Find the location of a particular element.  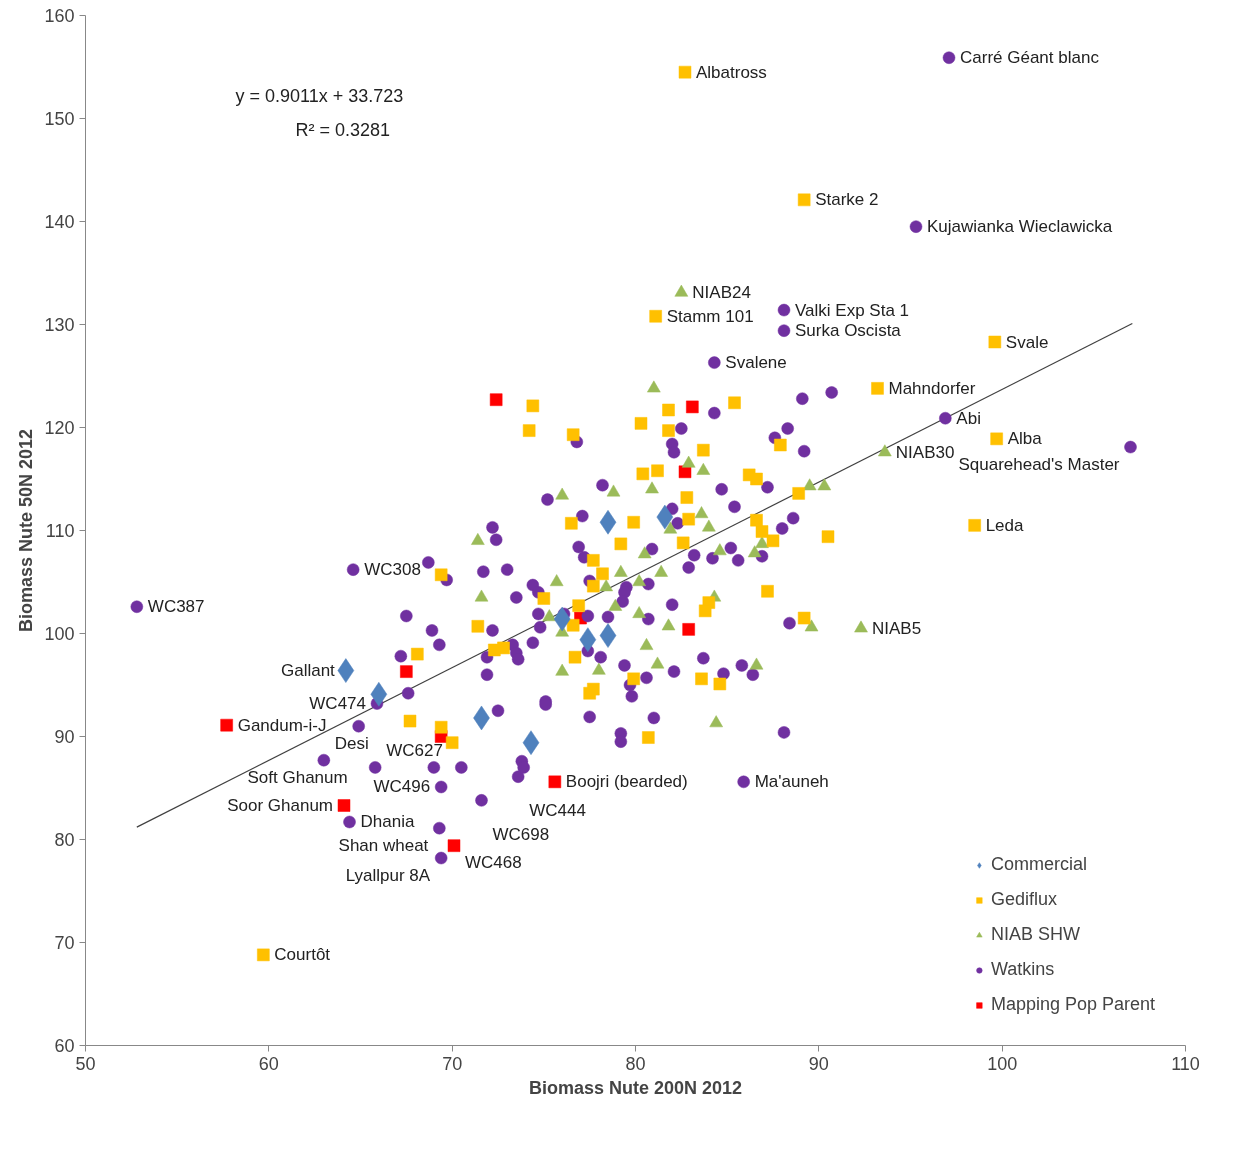

annotation: Ma'auneh is located at coordinates (791, 782).